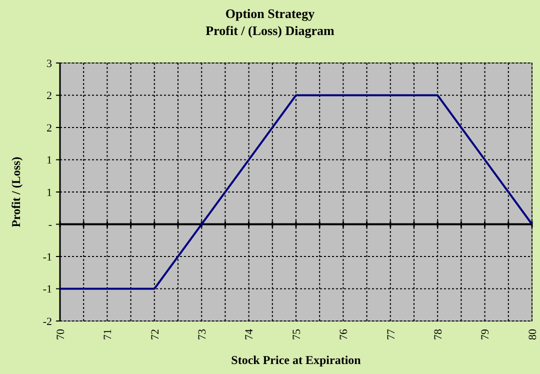 This screenshot has width=540, height=374. Describe the element at coordinates (391, 334) in the screenshot. I see `x-tick-label: 77` at that location.